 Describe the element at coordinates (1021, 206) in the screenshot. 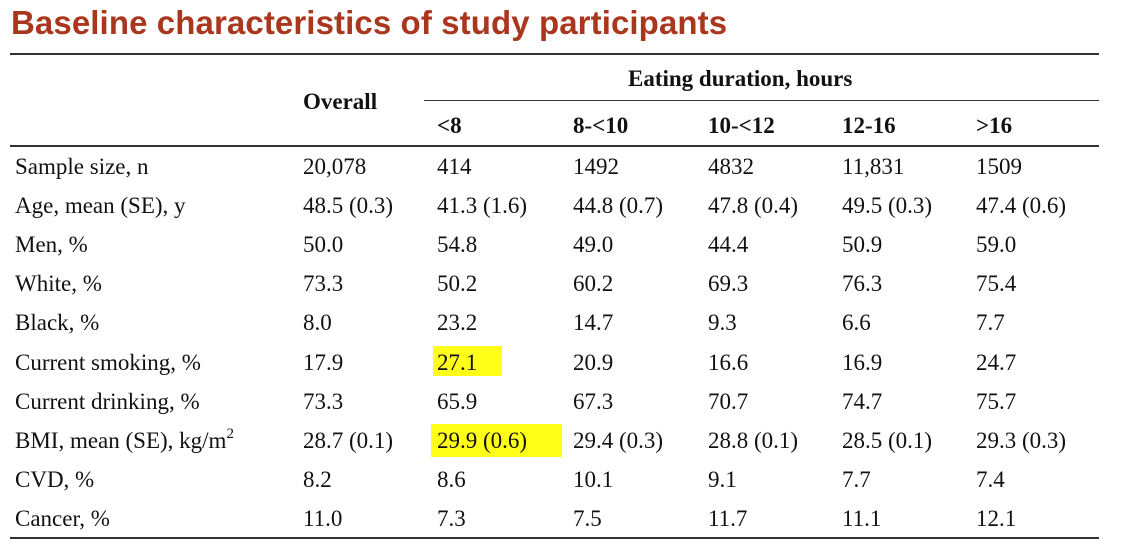

I see `cell-value: 47.4 (0.6)` at that location.